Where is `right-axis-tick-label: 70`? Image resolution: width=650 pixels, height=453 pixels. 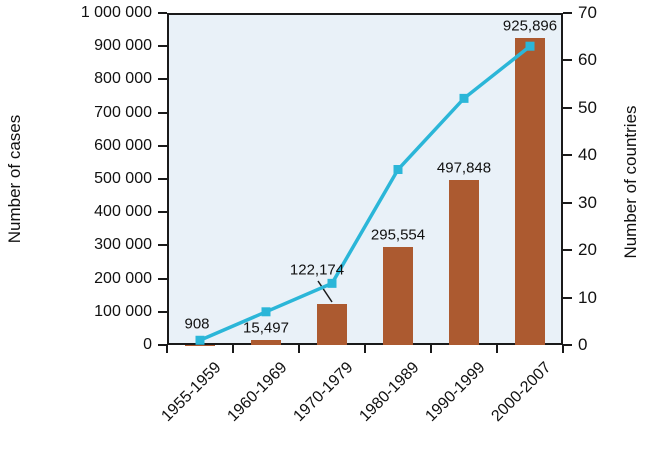 right-axis-tick-label: 70 is located at coordinates (587, 12).